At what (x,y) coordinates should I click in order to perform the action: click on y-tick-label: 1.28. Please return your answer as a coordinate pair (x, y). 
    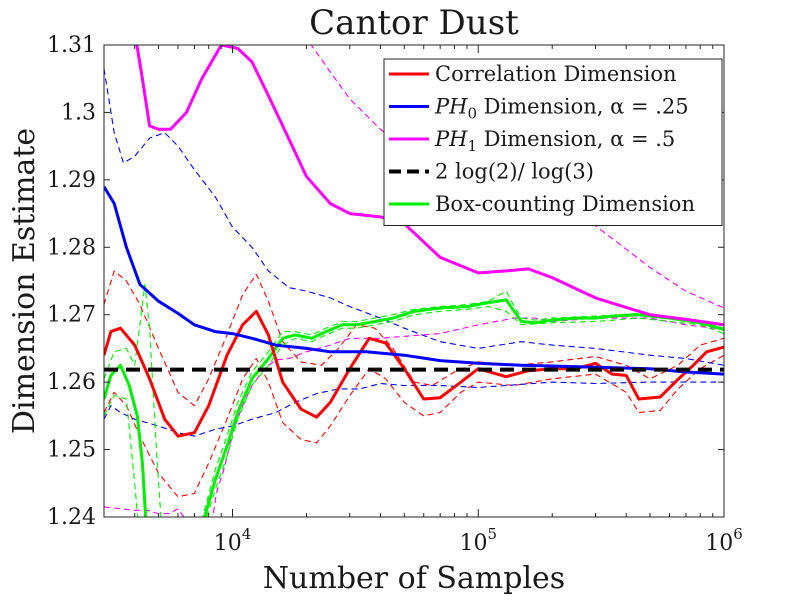
    Looking at the image, I should click on (71, 247).